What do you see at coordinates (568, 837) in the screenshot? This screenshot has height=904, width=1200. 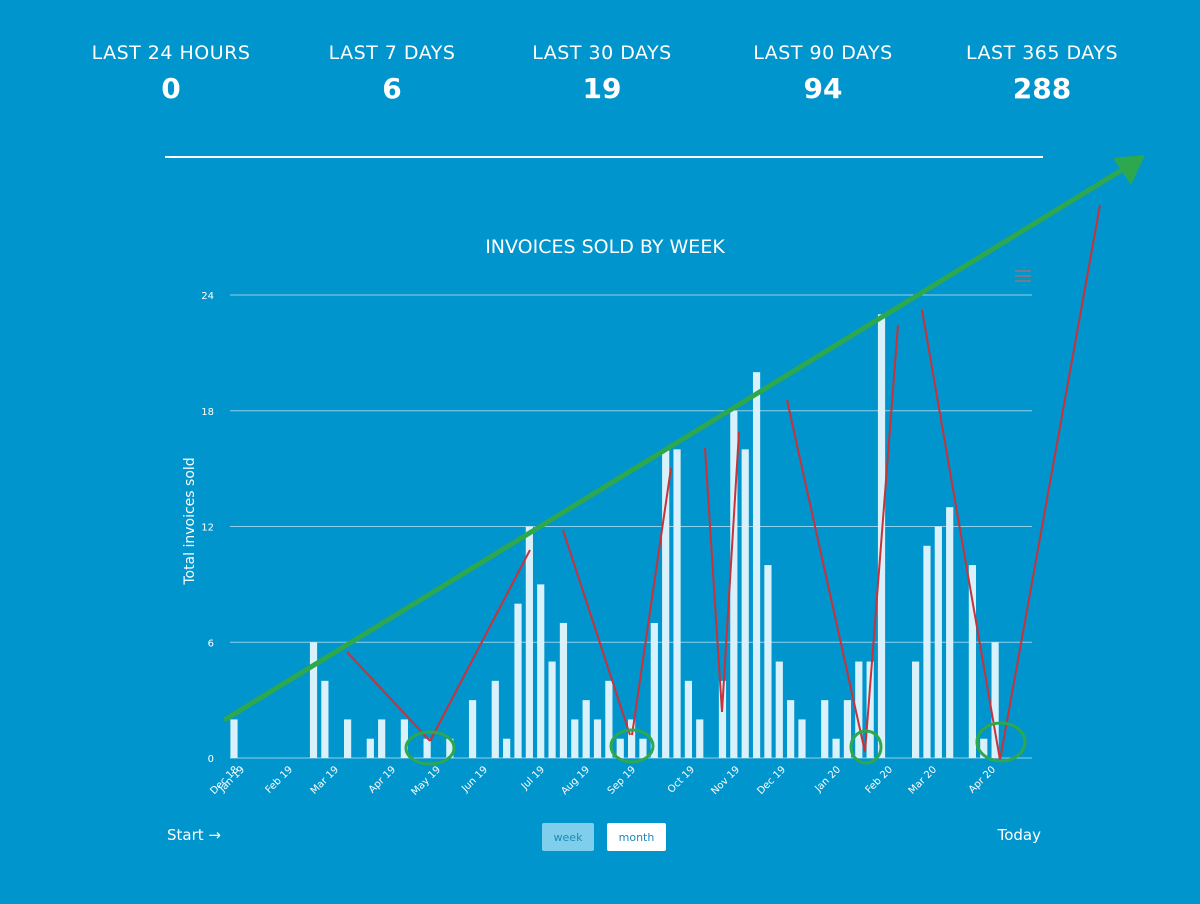 I see `week-toggle-button: week` at bounding box center [568, 837].